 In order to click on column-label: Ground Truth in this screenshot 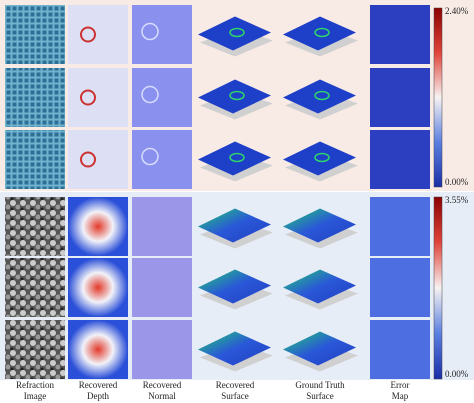, I will do `click(320, 385)`.